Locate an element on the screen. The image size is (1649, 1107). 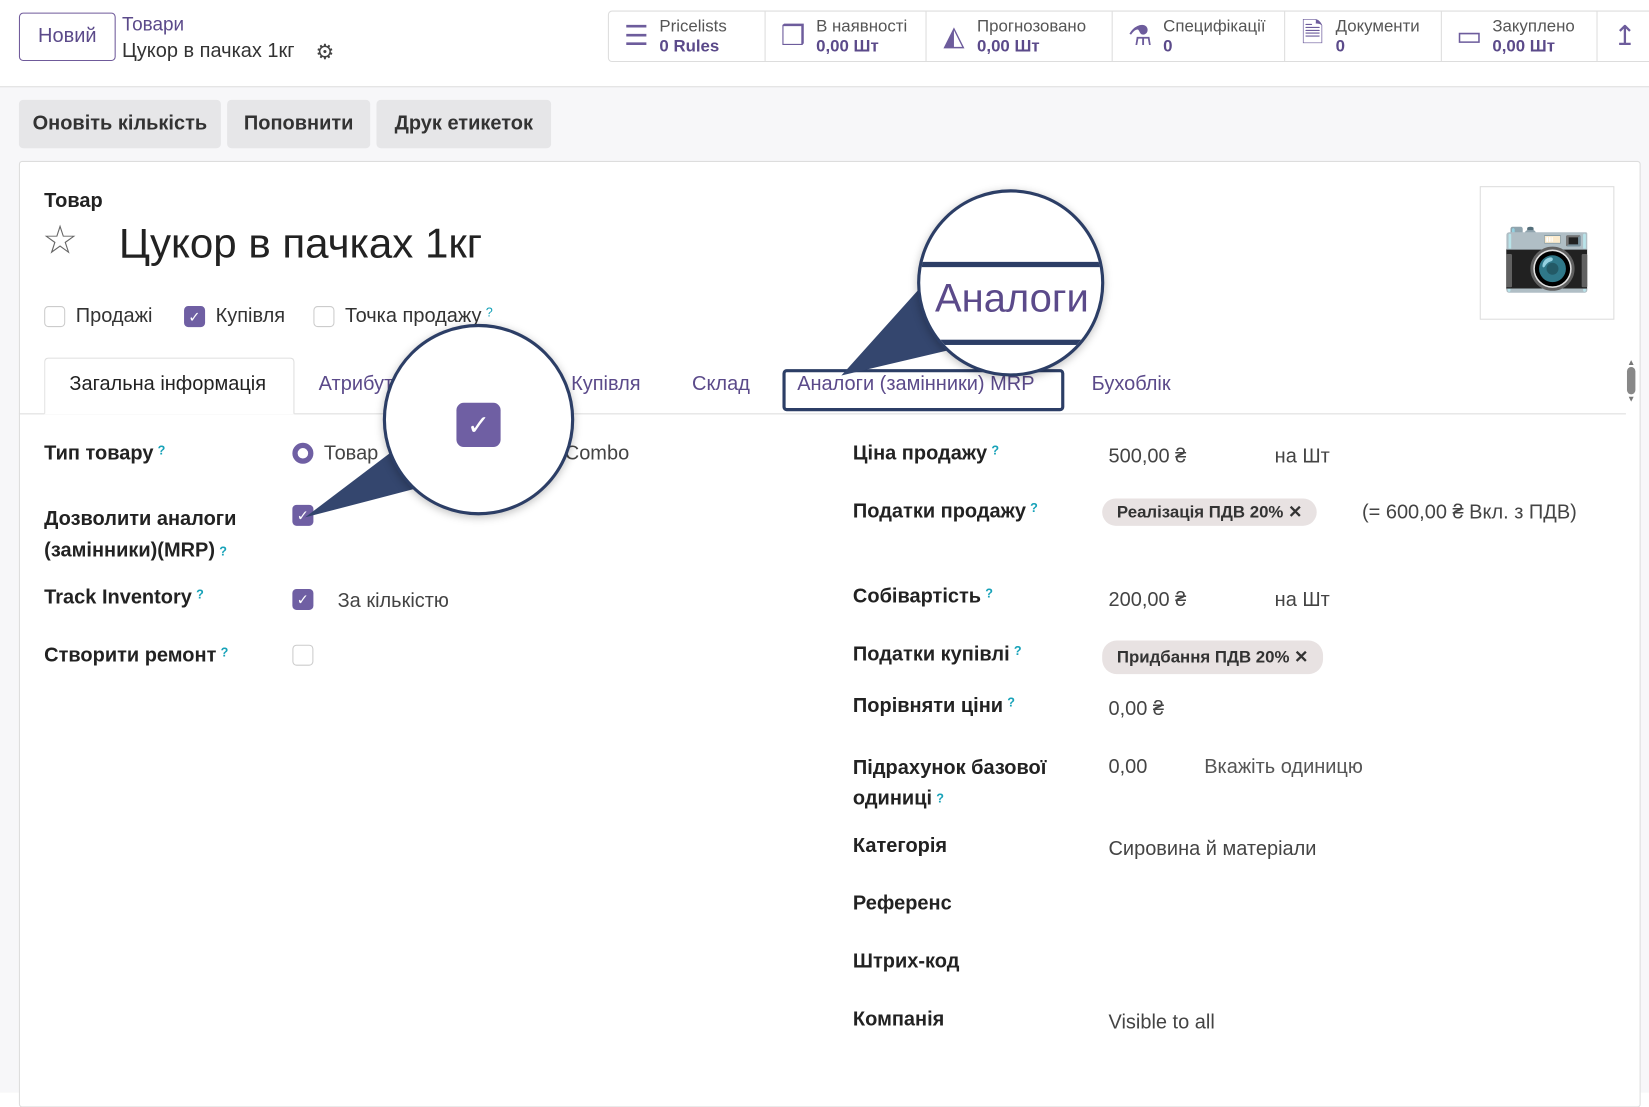
product-type-label: Тип товару? is located at coordinates (104, 454).